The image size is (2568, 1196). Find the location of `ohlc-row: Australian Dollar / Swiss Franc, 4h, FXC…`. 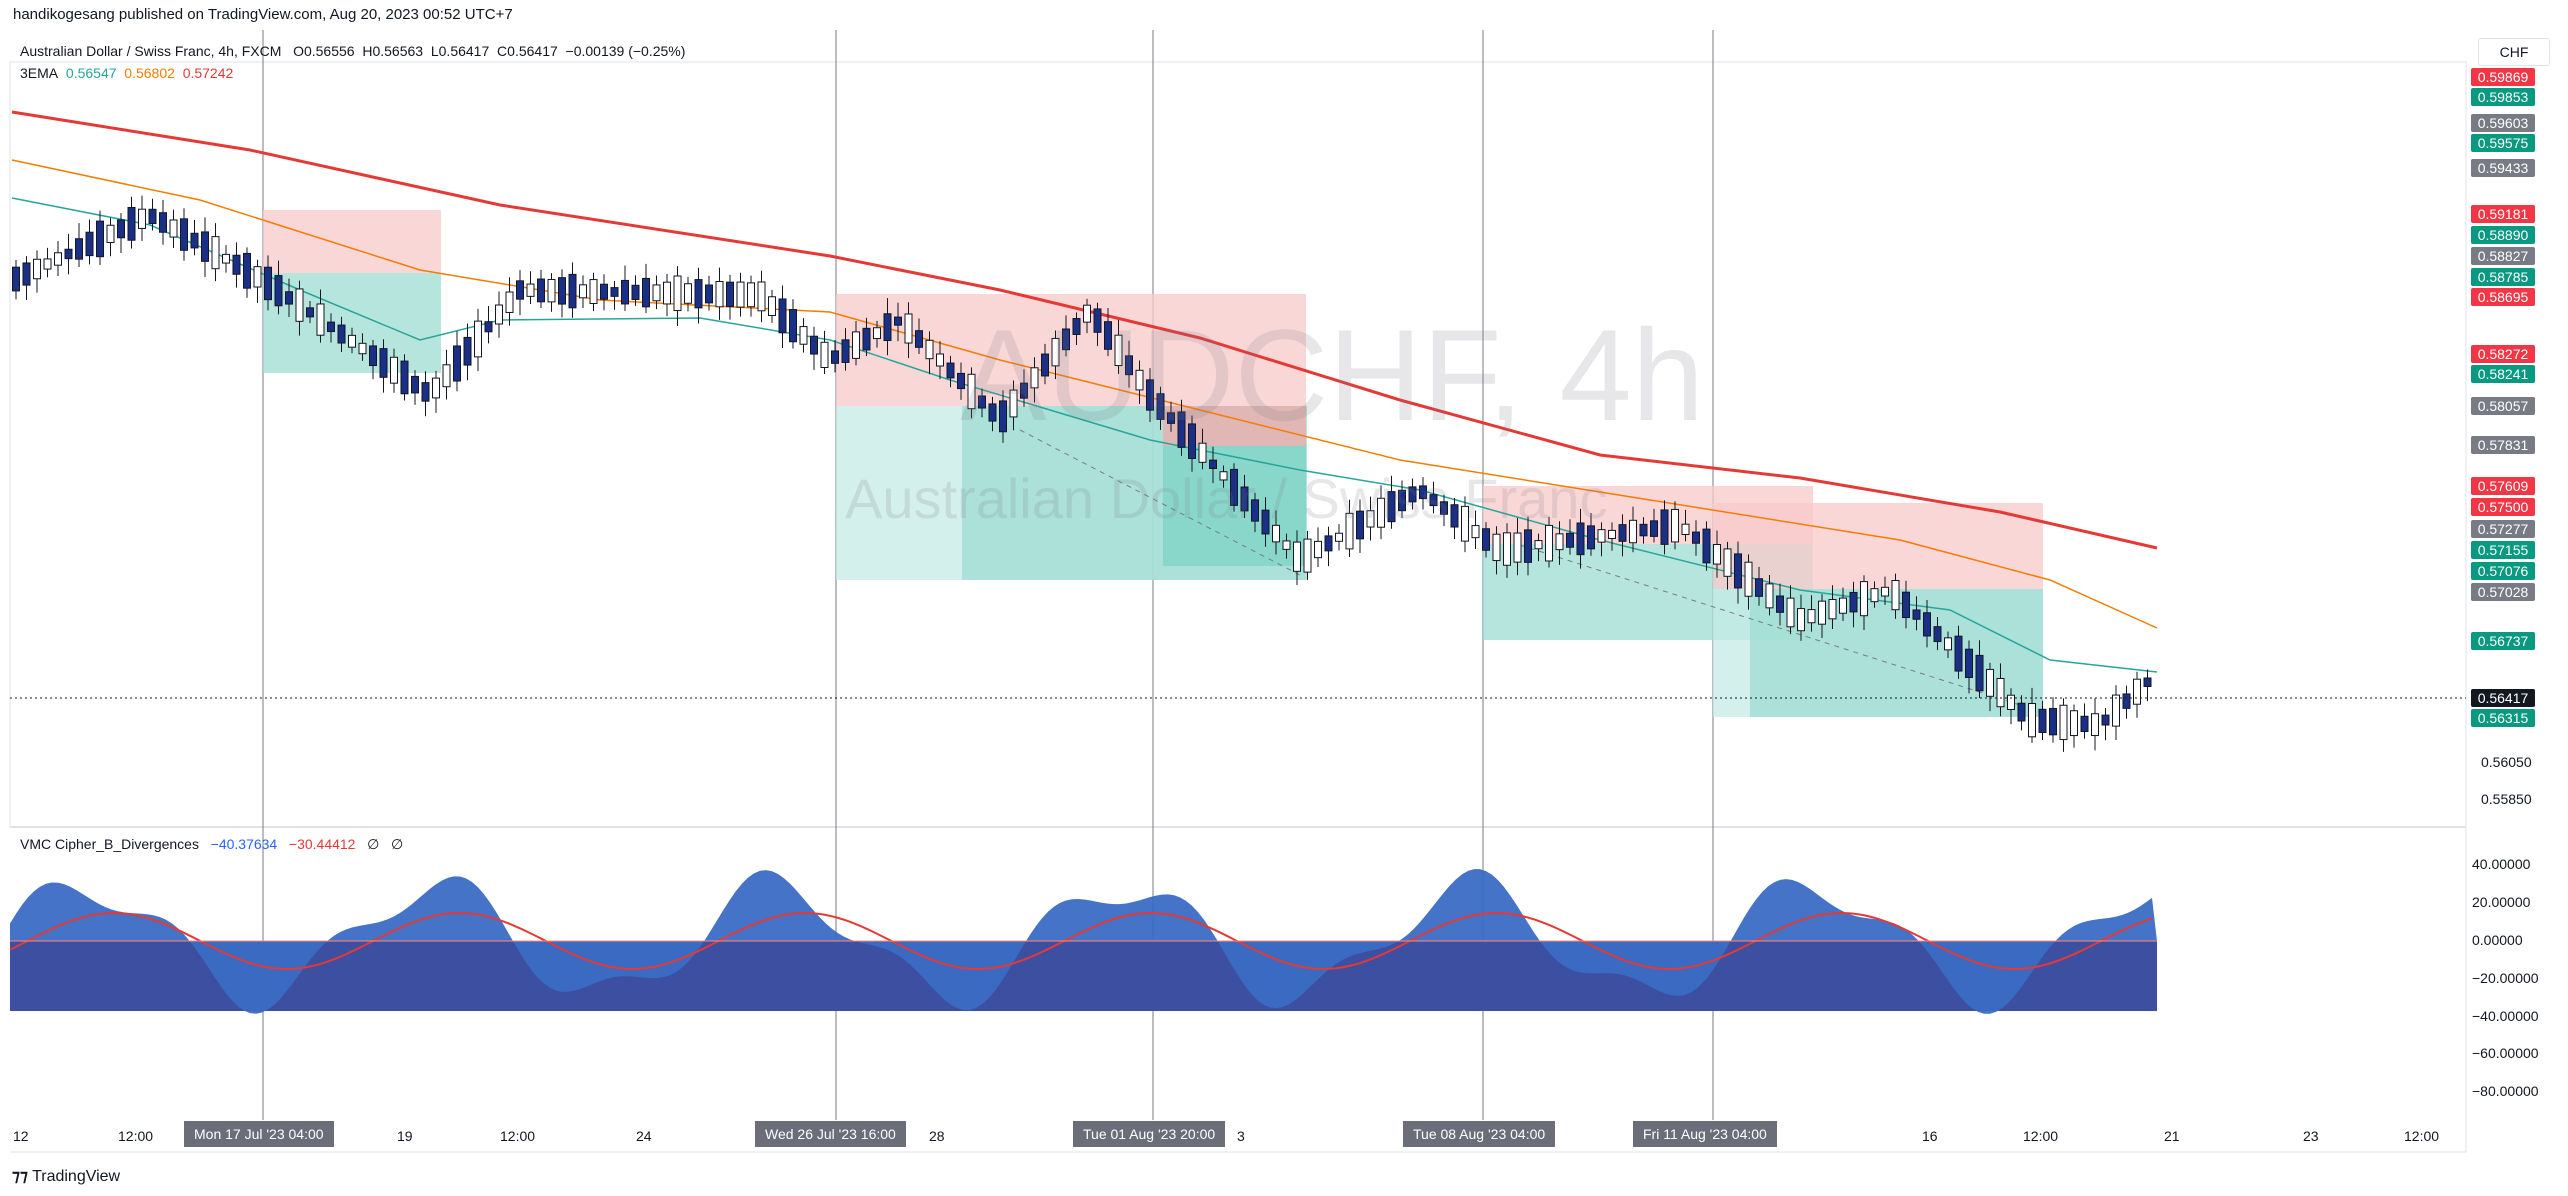

ohlc-row: Australian Dollar / Swiss Franc, 4h, FXC… is located at coordinates (352, 51).